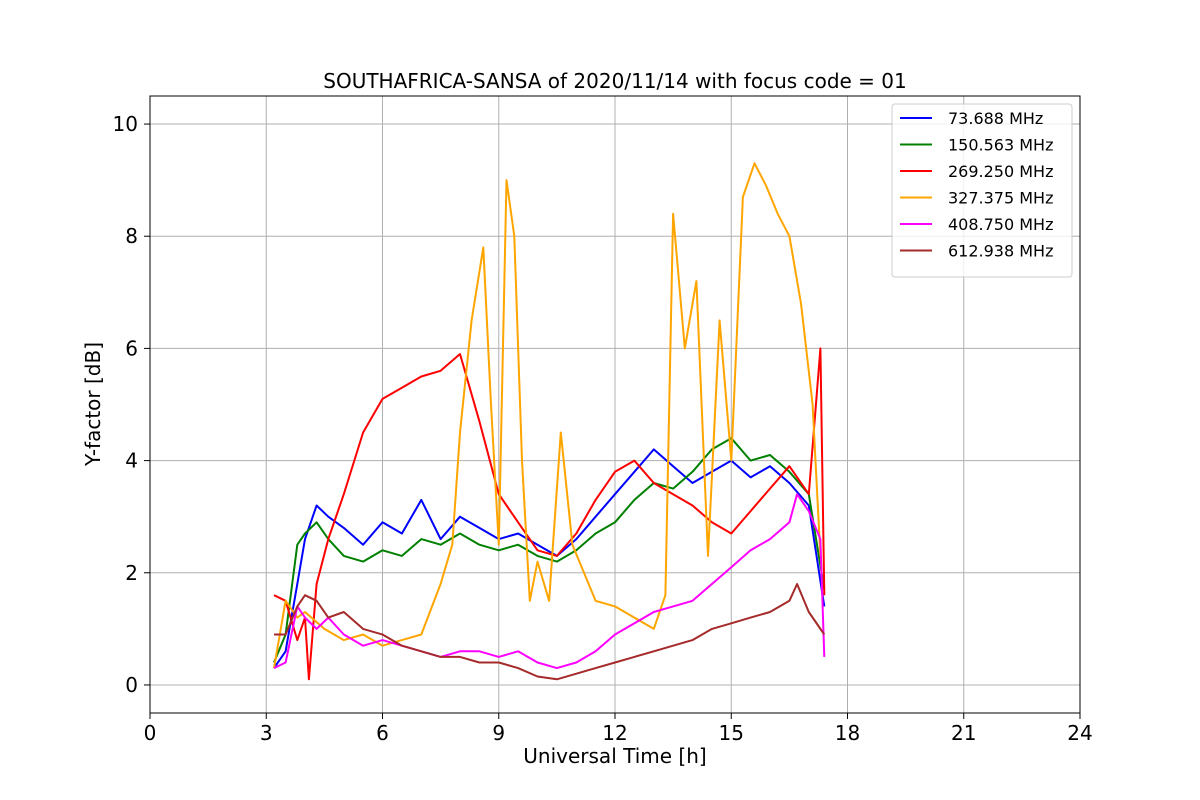  Describe the element at coordinates (150, 733) in the screenshot. I see `x-tick-label: 0` at that location.